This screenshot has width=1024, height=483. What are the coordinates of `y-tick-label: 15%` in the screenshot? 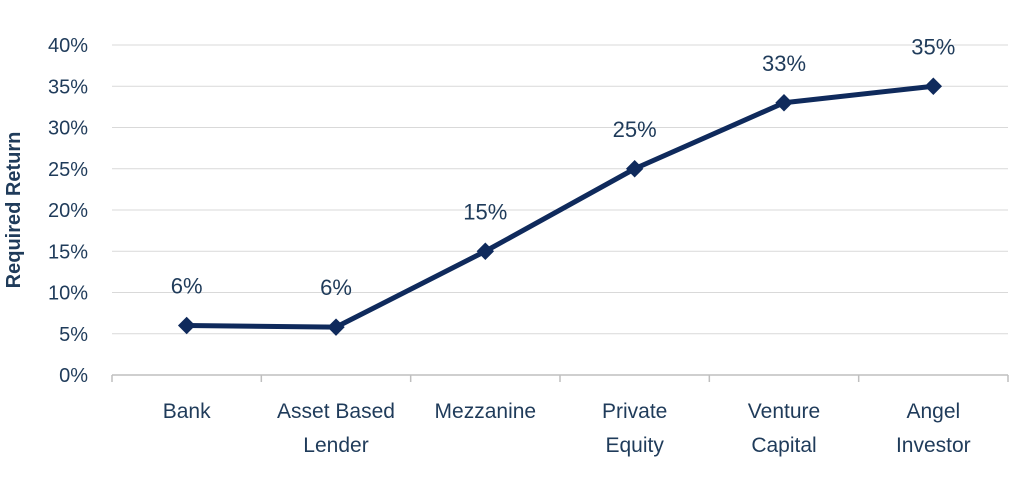 It's located at (68, 252).